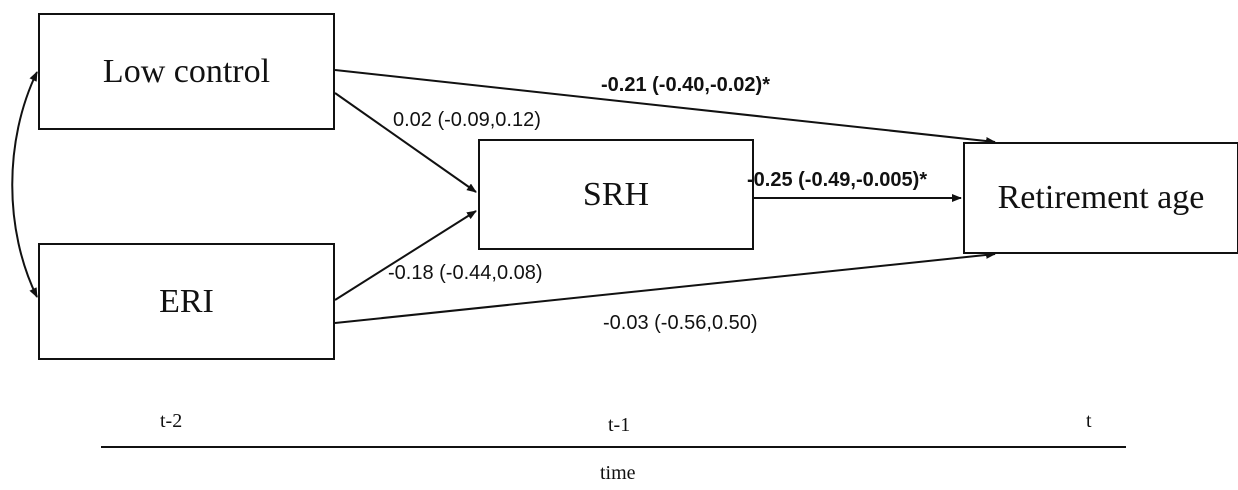  I want to click on arrow-low-control-to-retirement, so click(665, 107).